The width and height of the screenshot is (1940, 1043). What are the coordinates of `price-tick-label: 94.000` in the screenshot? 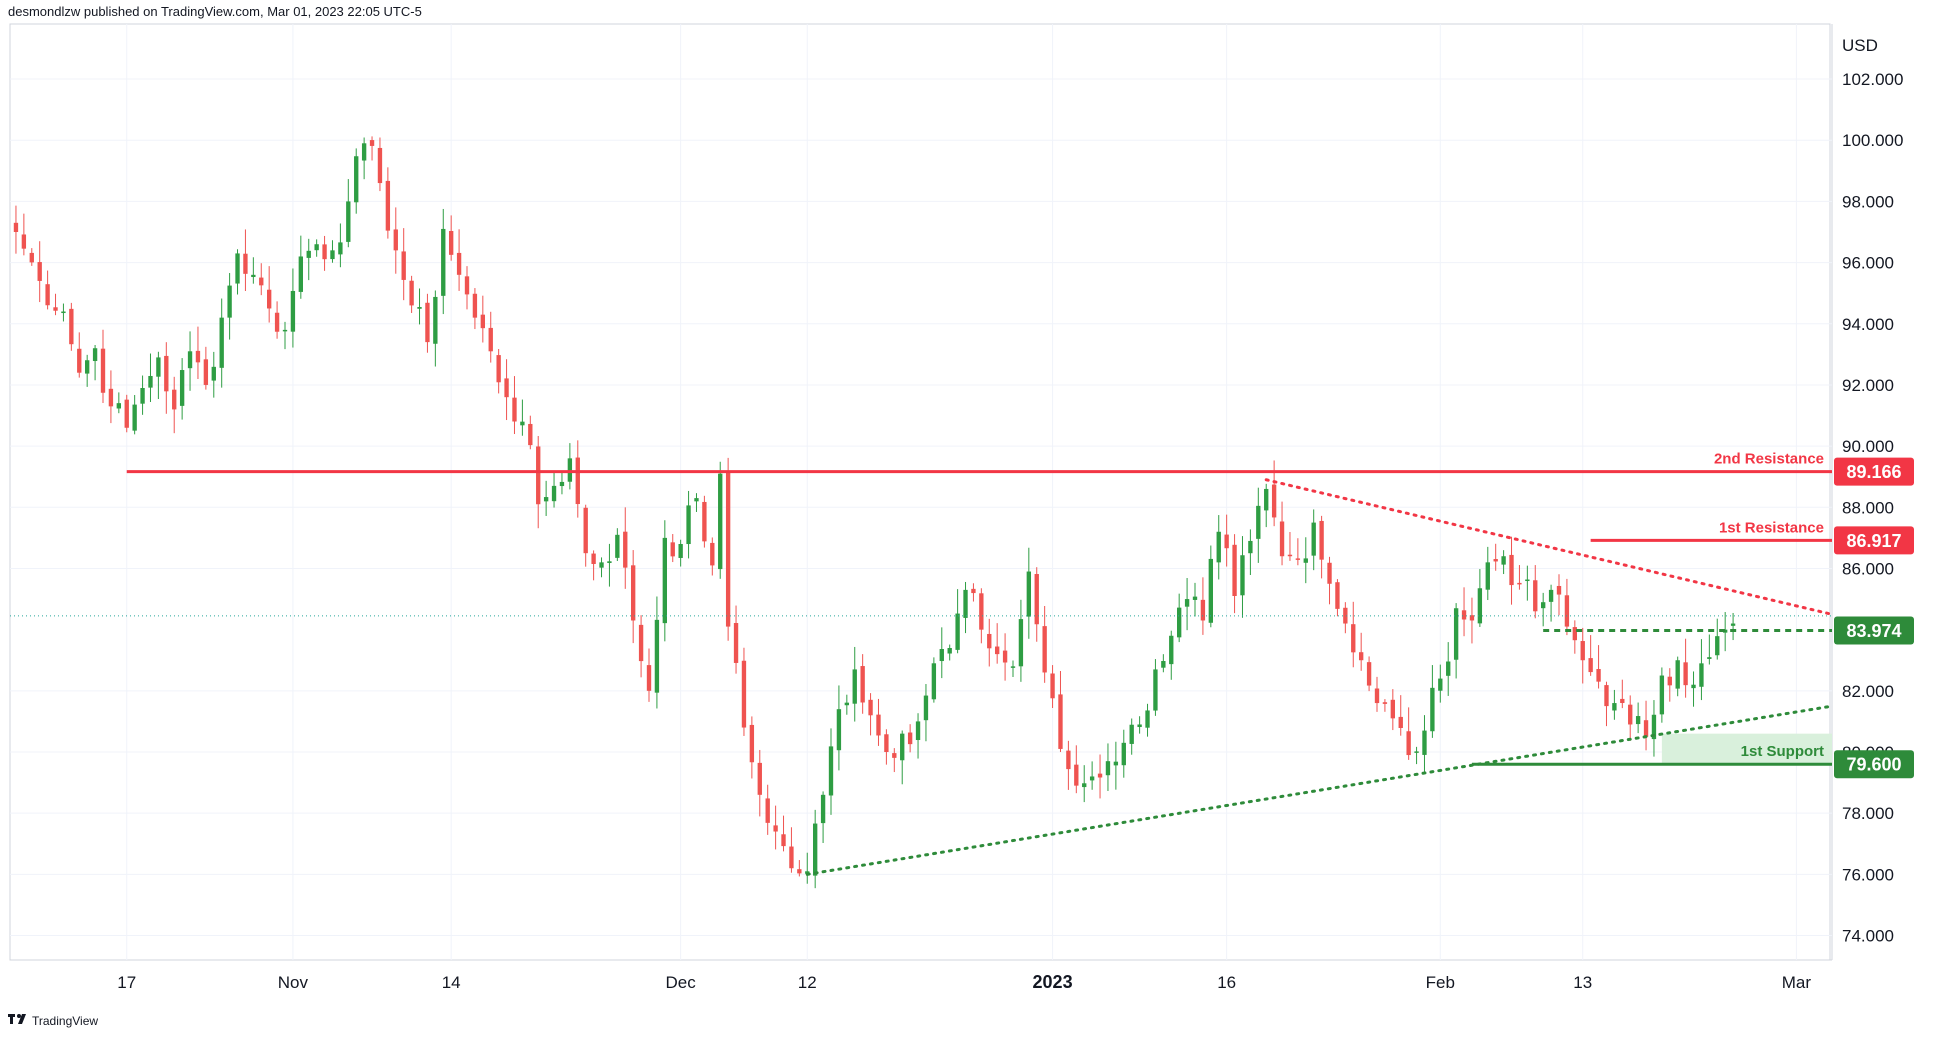 It's located at (1868, 324).